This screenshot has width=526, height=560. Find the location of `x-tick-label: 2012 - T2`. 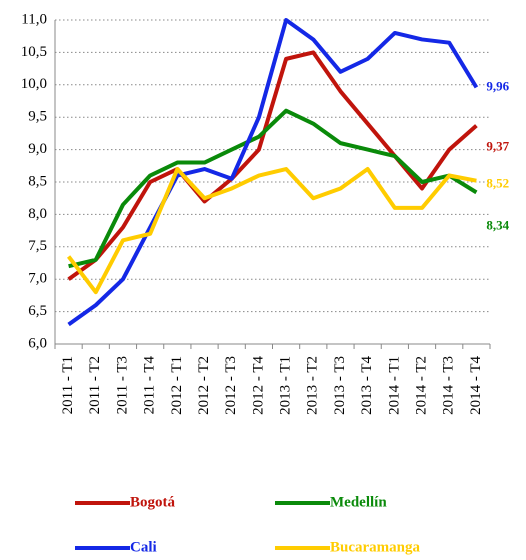

x-tick-label: 2012 - T2 is located at coordinates (204, 385).